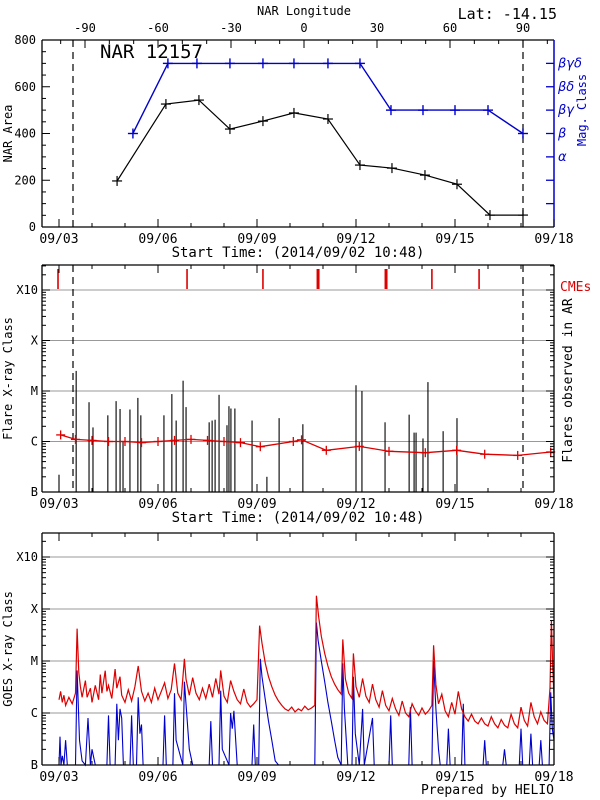 Image resolution: width=600 pixels, height=800 pixels. I want to click on right-axis-title: Mag. Class, so click(582, 110).